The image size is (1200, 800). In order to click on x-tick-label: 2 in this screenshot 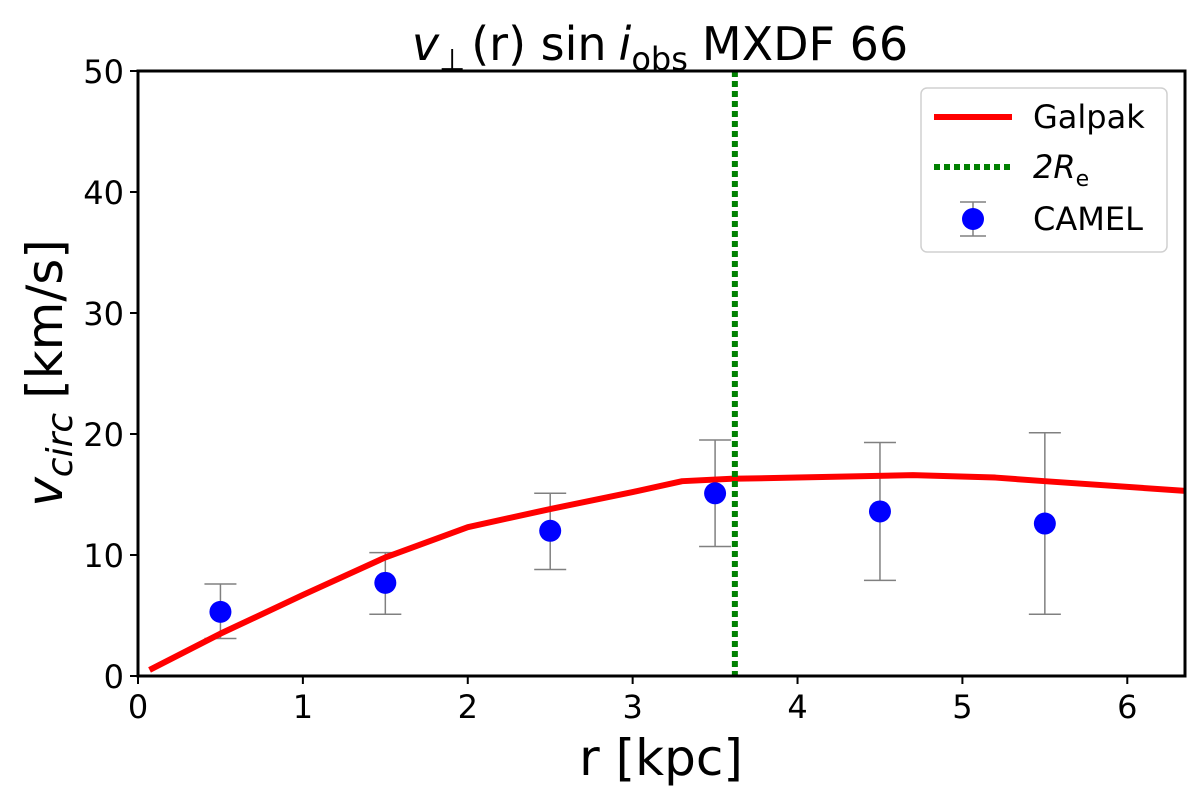, I will do `click(468, 707)`.